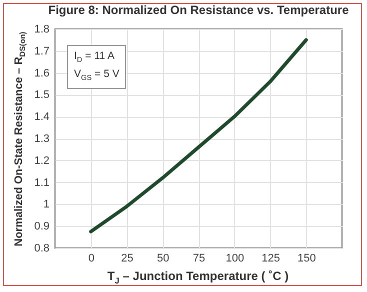  I want to click on y-tick-label: 1.1, so click(42, 182).